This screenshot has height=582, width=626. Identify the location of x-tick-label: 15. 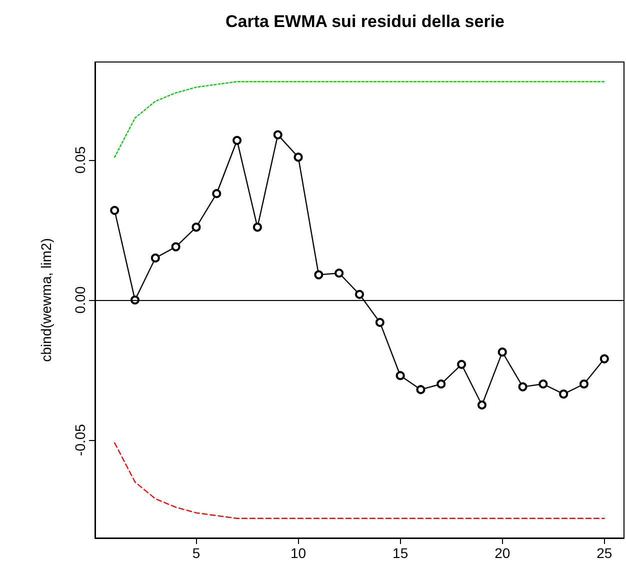
(400, 553).